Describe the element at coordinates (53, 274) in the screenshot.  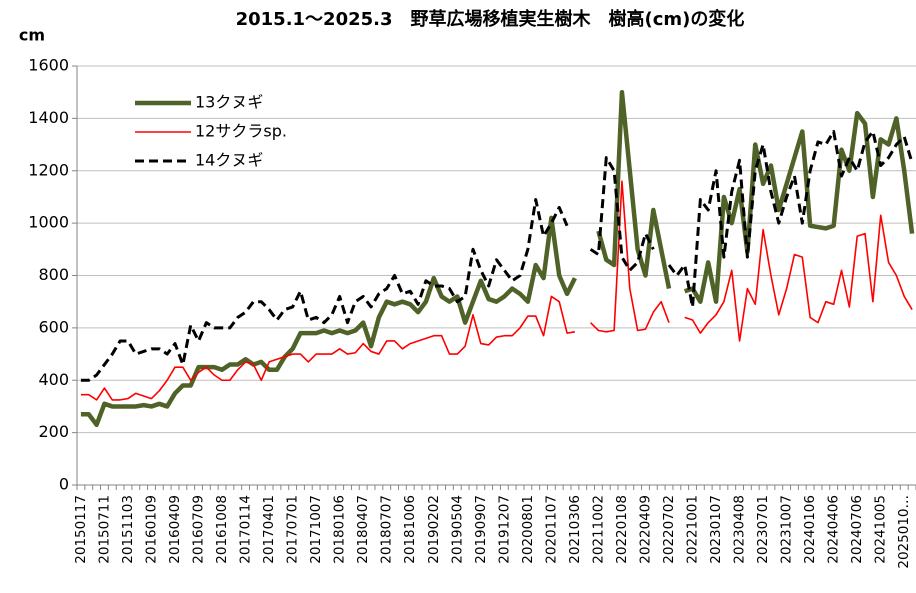
I see `y-tick-label: 800` at that location.